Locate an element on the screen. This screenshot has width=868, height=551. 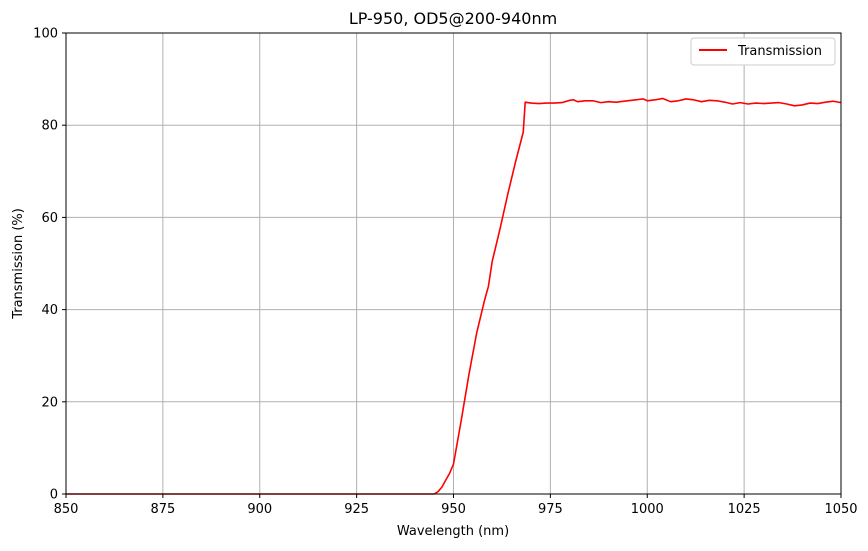
y-axis-label: Transmission (%) is located at coordinates (18, 264).